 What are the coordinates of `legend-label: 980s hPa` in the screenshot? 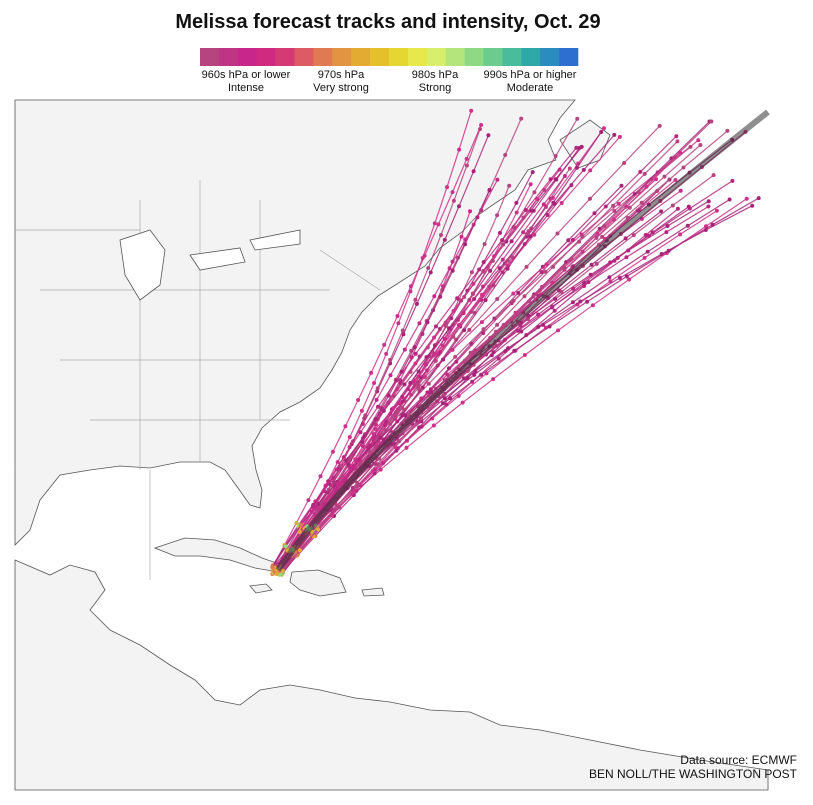 It's located at (435, 75).